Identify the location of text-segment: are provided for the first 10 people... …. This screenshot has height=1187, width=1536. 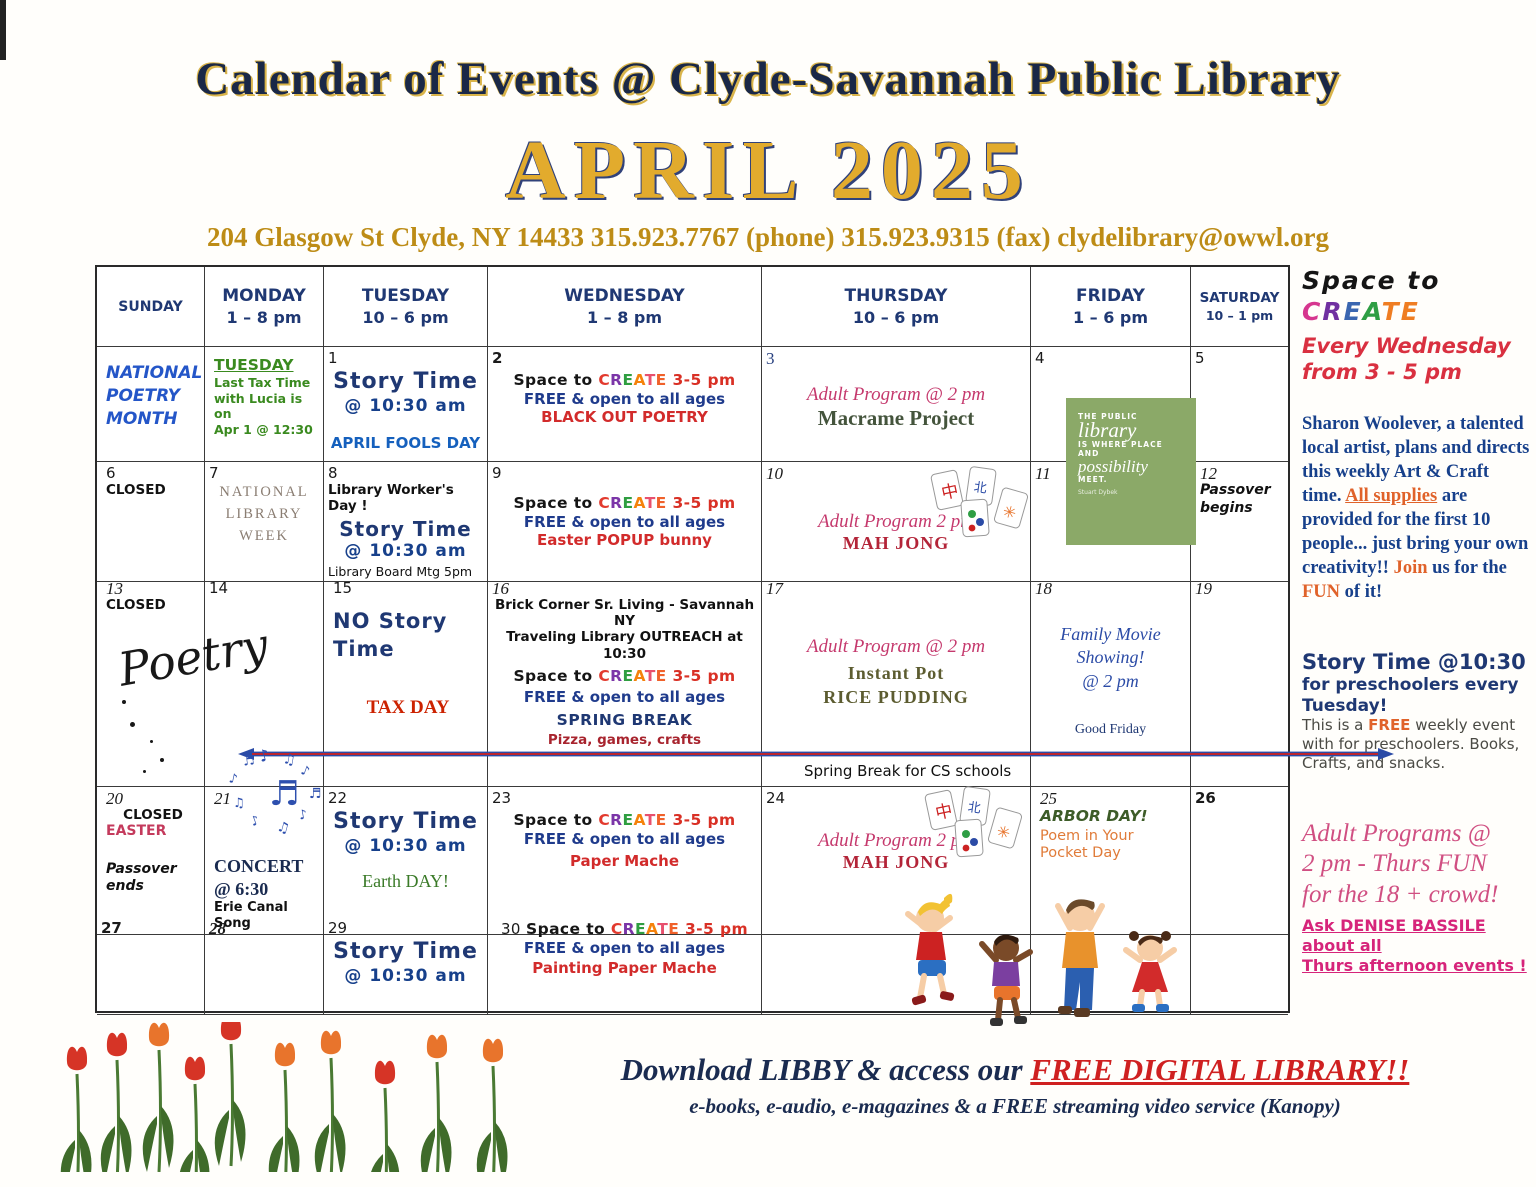
(1415, 531).